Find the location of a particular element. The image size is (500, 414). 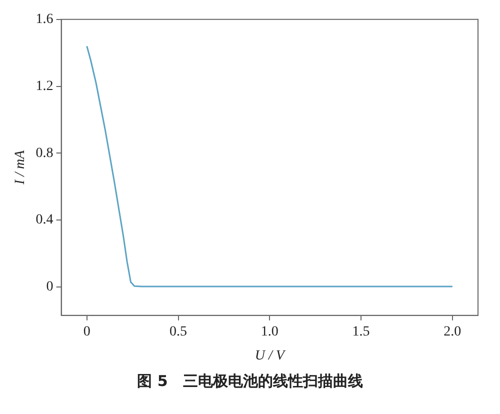

x-tick-label: 1.5 is located at coordinates (361, 332).